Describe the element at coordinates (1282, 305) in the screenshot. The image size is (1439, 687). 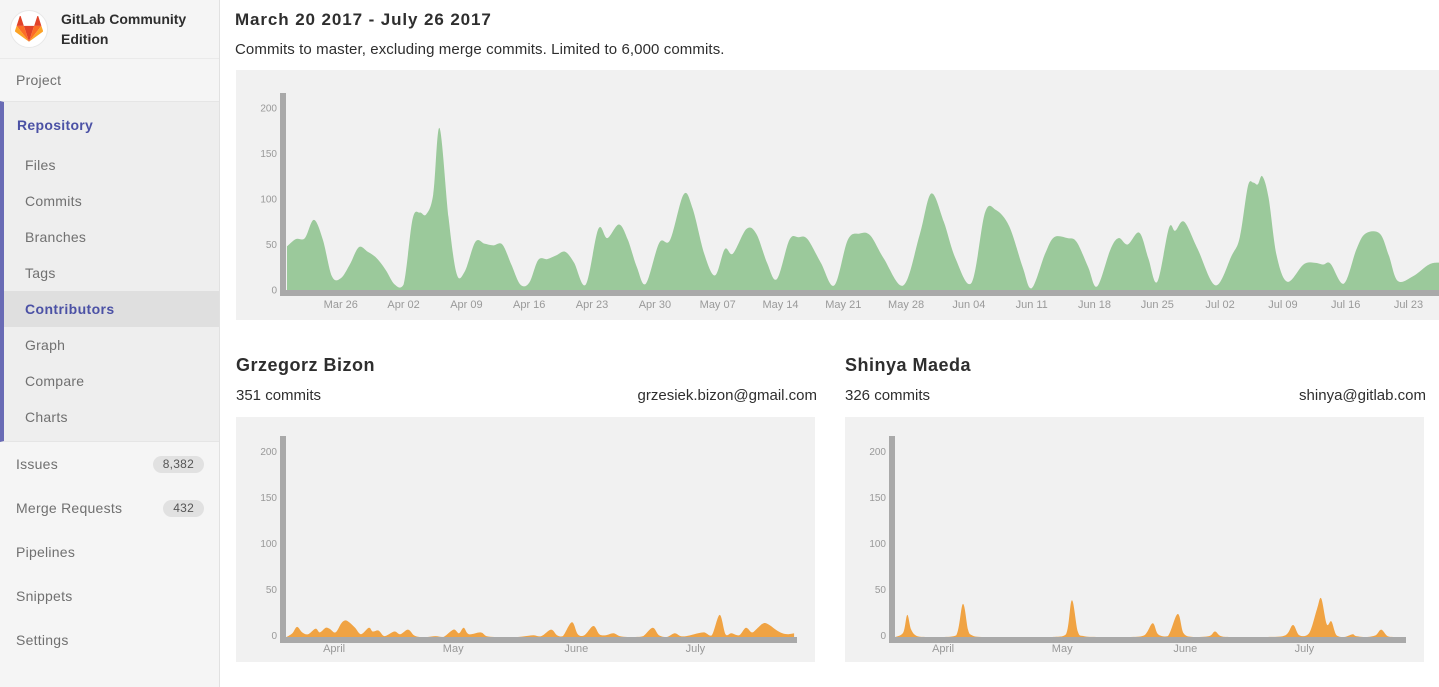
I see `svg-text: Jul 09` at that location.